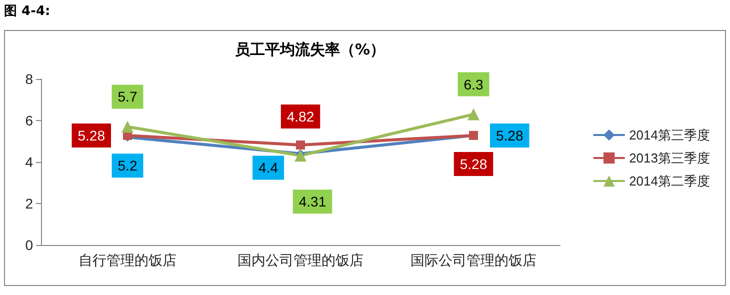 The image size is (730, 295). I want to click on y-tick-label: 8, so click(29, 79).